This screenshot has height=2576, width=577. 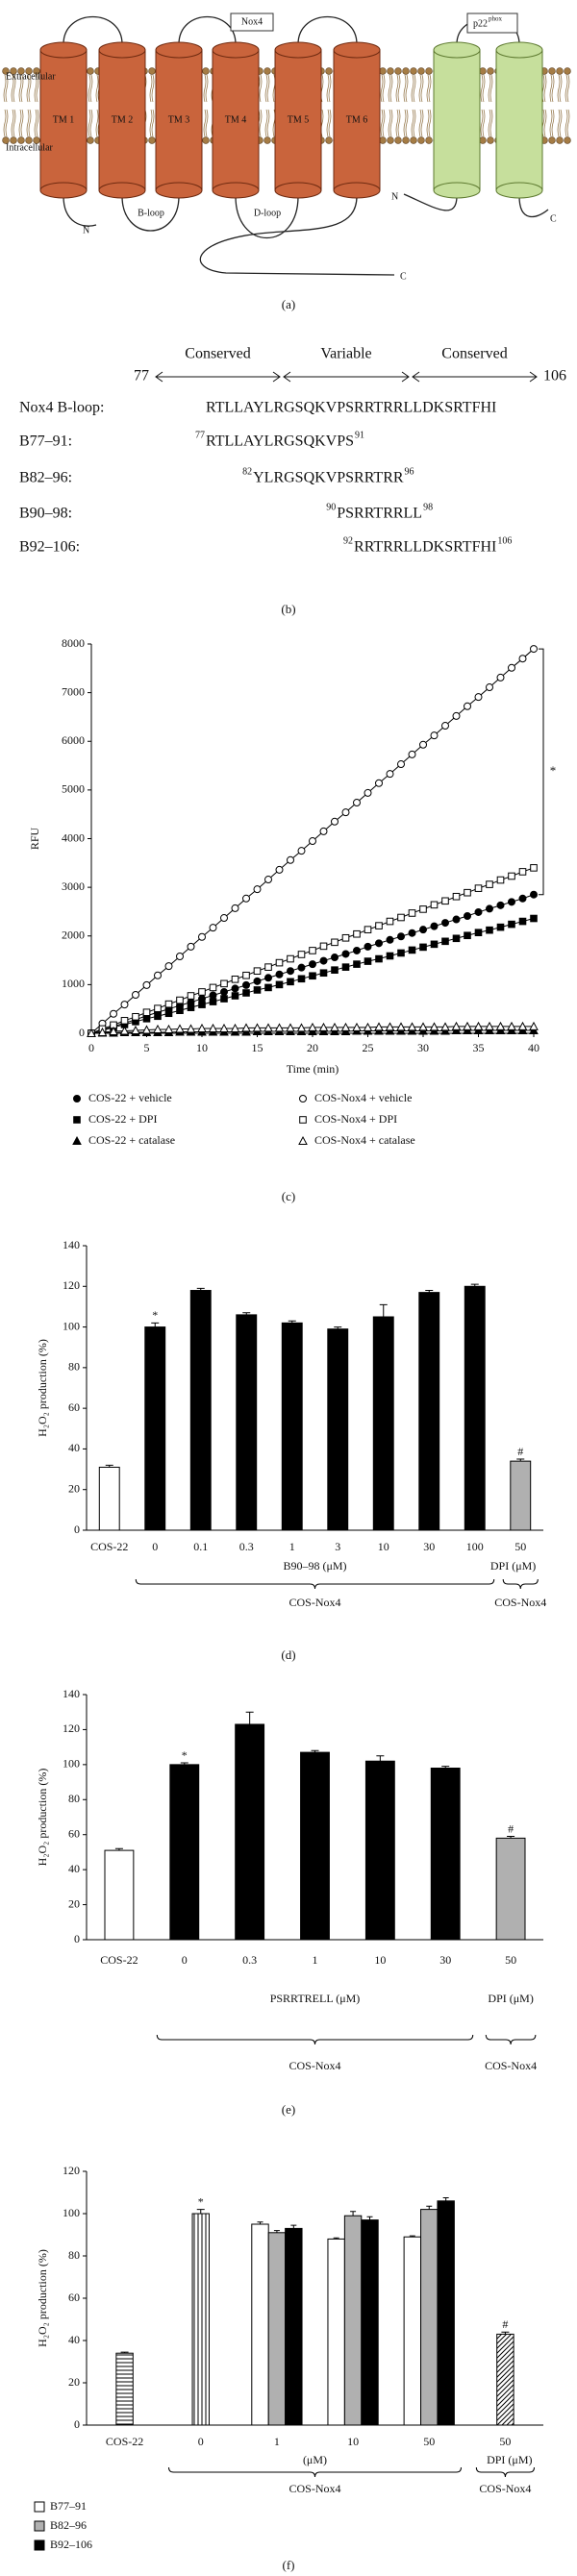 What do you see at coordinates (72, 1285) in the screenshot?
I see `y-tick-label: 120` at bounding box center [72, 1285].